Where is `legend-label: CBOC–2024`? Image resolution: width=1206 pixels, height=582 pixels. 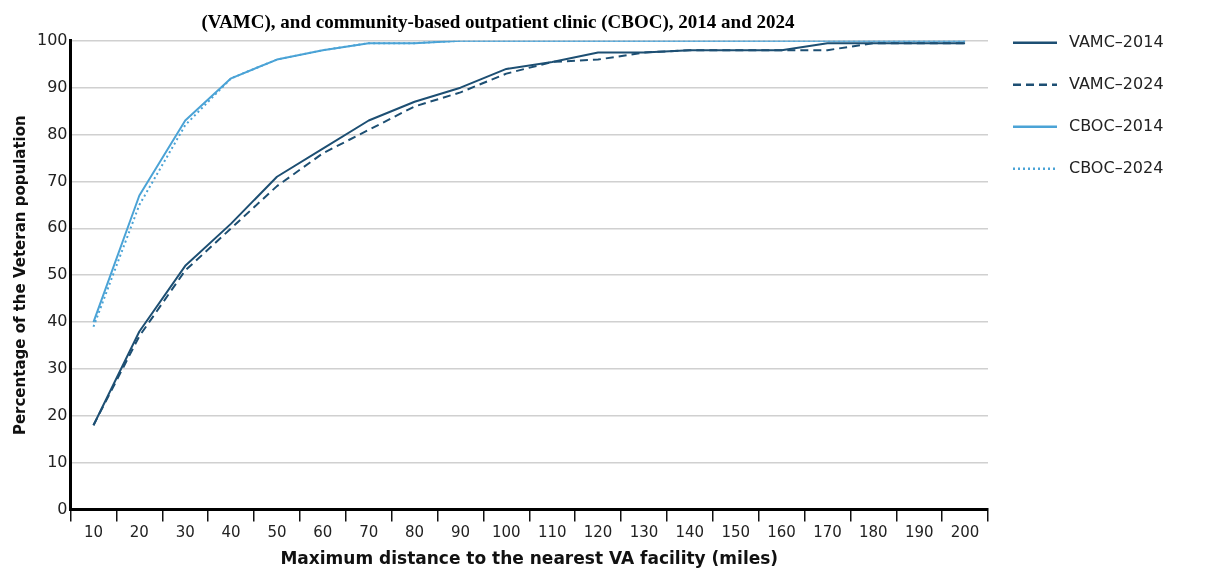 legend-label: CBOC–2024 is located at coordinates (1116, 167).